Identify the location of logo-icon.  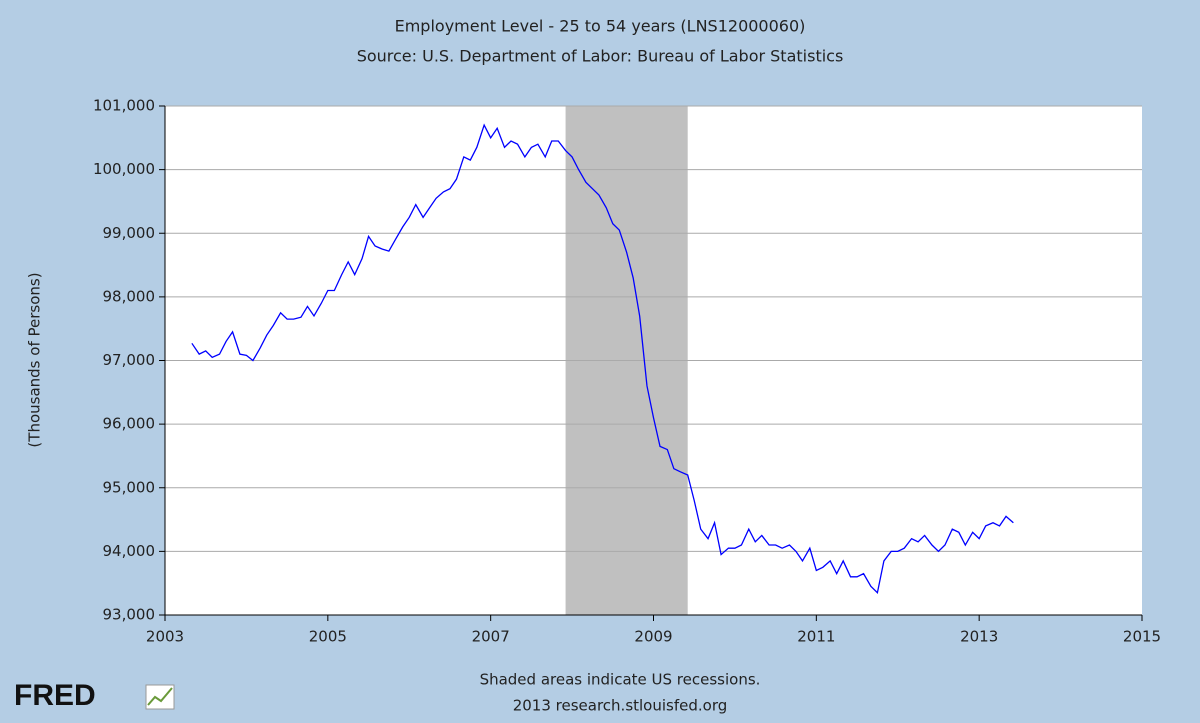
(160, 697).